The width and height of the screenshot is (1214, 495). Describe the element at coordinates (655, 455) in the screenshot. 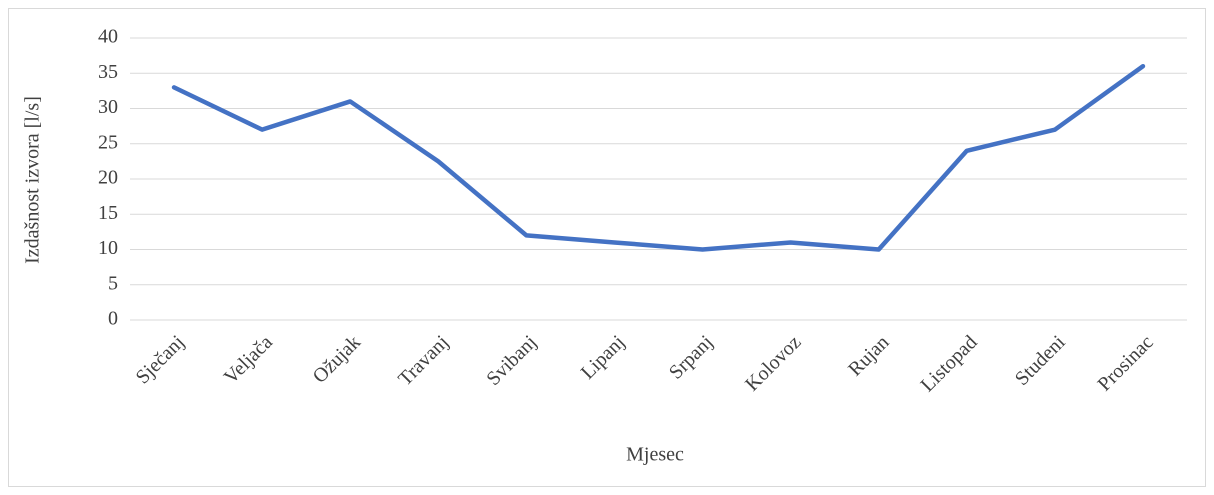

I see `x-axis-title: Mjesec` at that location.